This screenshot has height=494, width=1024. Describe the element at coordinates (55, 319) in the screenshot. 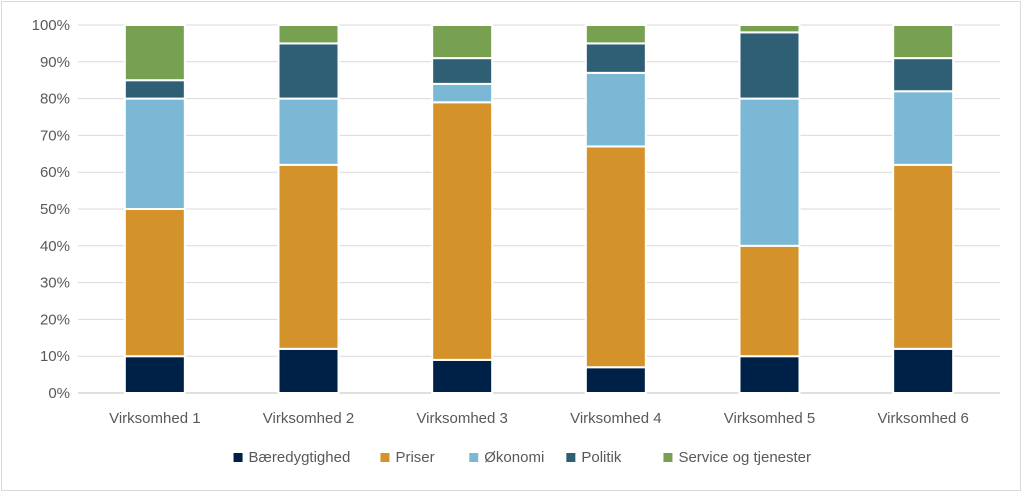

I see `y-tick-label: 20%` at that location.